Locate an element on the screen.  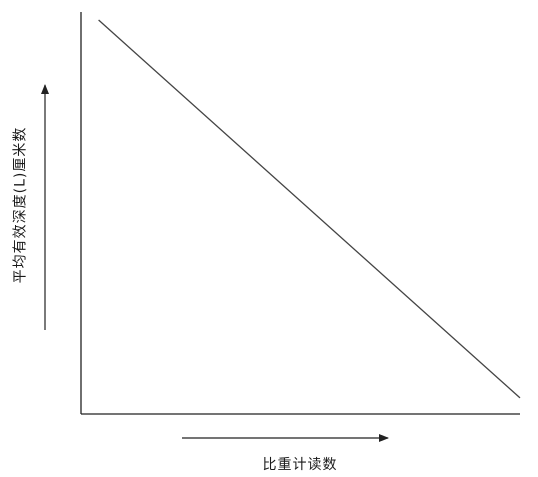
y-axis-label-container: 平均有效深度(L)厘米数 is located at coordinates (19, 205).